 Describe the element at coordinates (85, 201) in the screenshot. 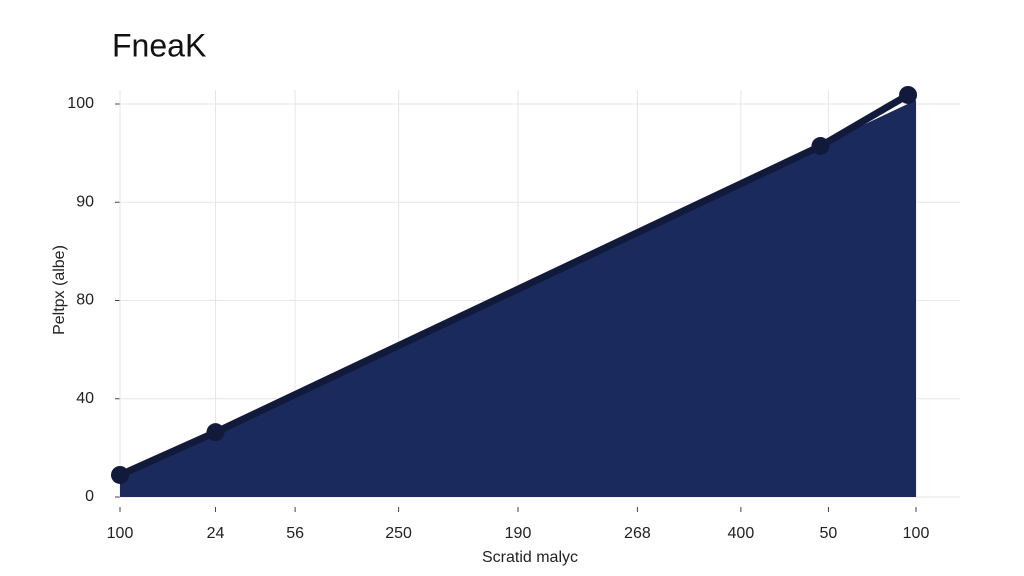

I see `y-tick-label: 90` at that location.